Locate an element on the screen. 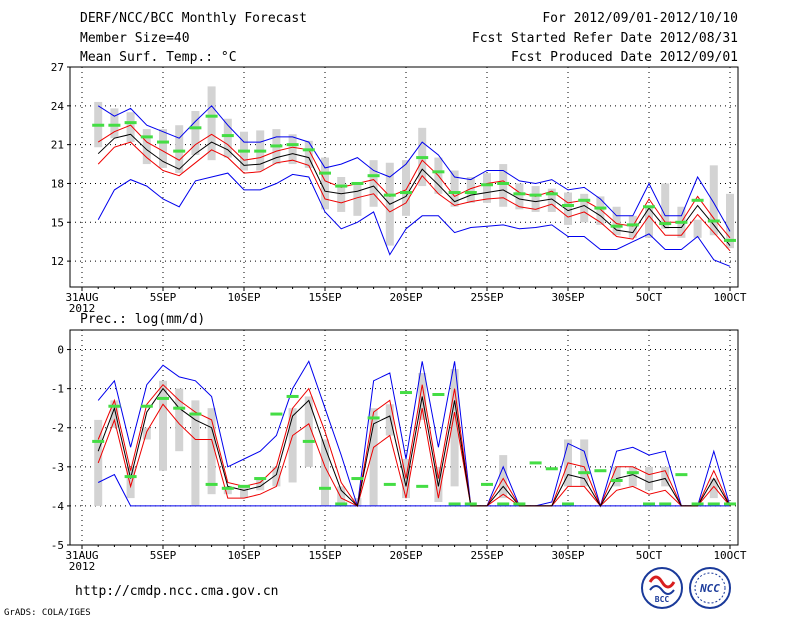 This screenshot has height=618, width=800. y-tick-label: -4 is located at coordinates (58, 506).